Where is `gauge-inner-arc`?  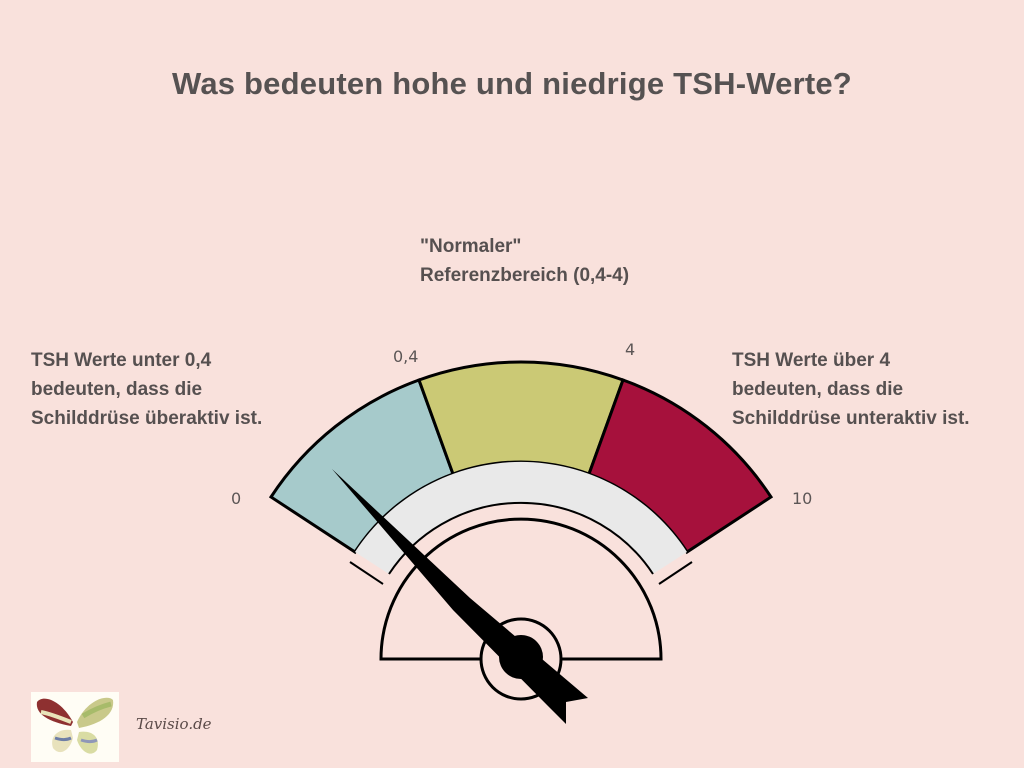 gauge-inner-arc is located at coordinates (521, 538).